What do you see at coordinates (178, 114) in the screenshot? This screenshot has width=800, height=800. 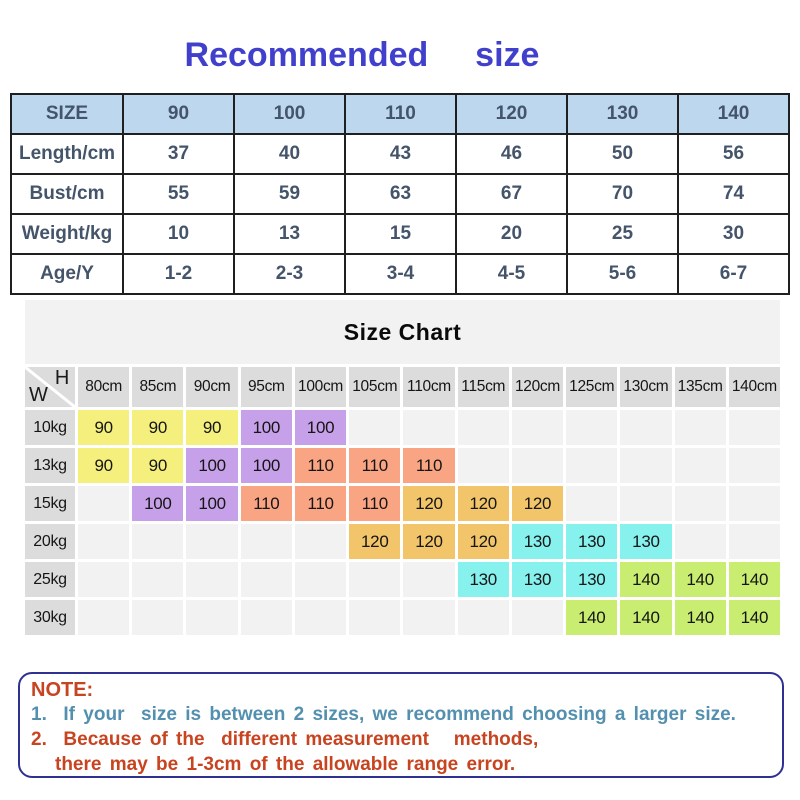 I see `size-header-cell: 90` at bounding box center [178, 114].